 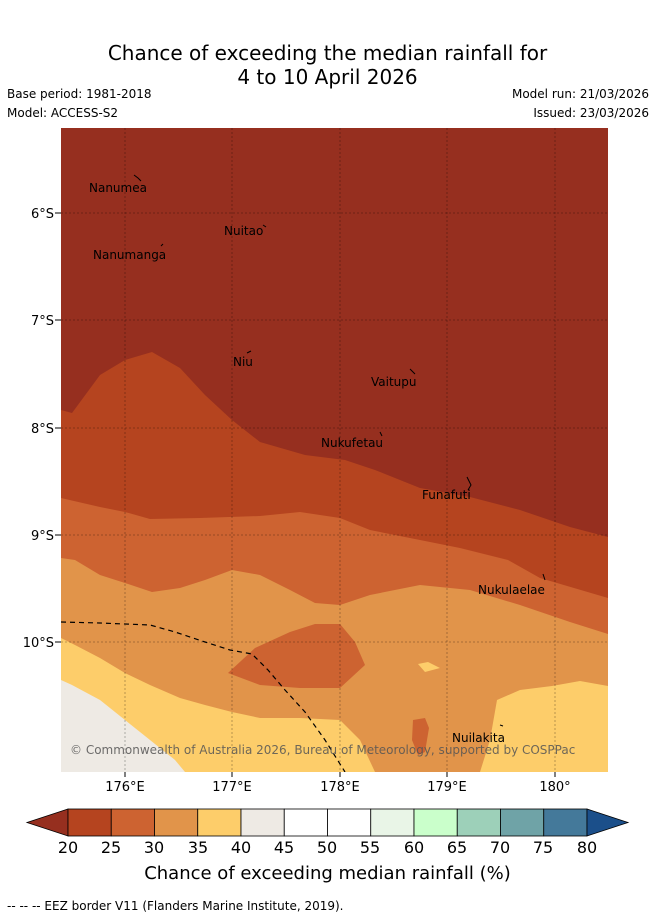 What do you see at coordinates (327, 847) in the screenshot?
I see `colorbar-tick-label: 50` at bounding box center [327, 847].